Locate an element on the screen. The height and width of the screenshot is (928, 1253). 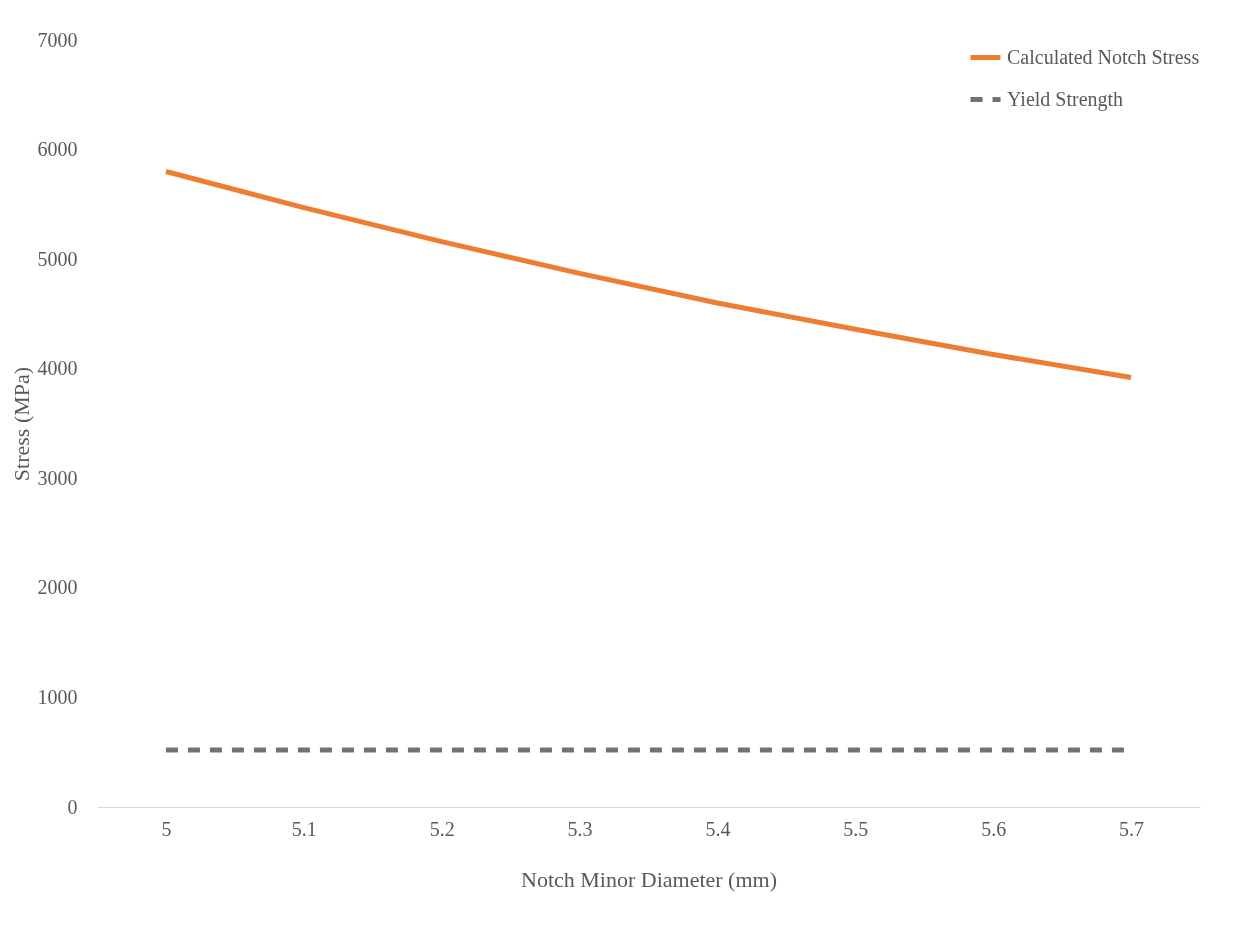
y-tick-label: 5000 is located at coordinates (57, 258).